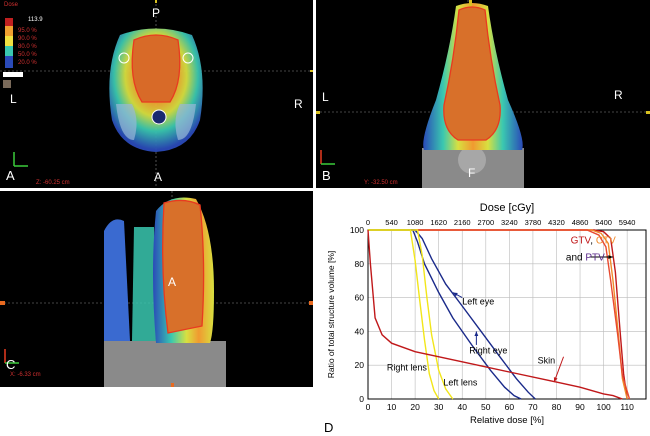 This screenshot has height=436, width=650. I want to click on annotation-label: Skin, so click(547, 361).